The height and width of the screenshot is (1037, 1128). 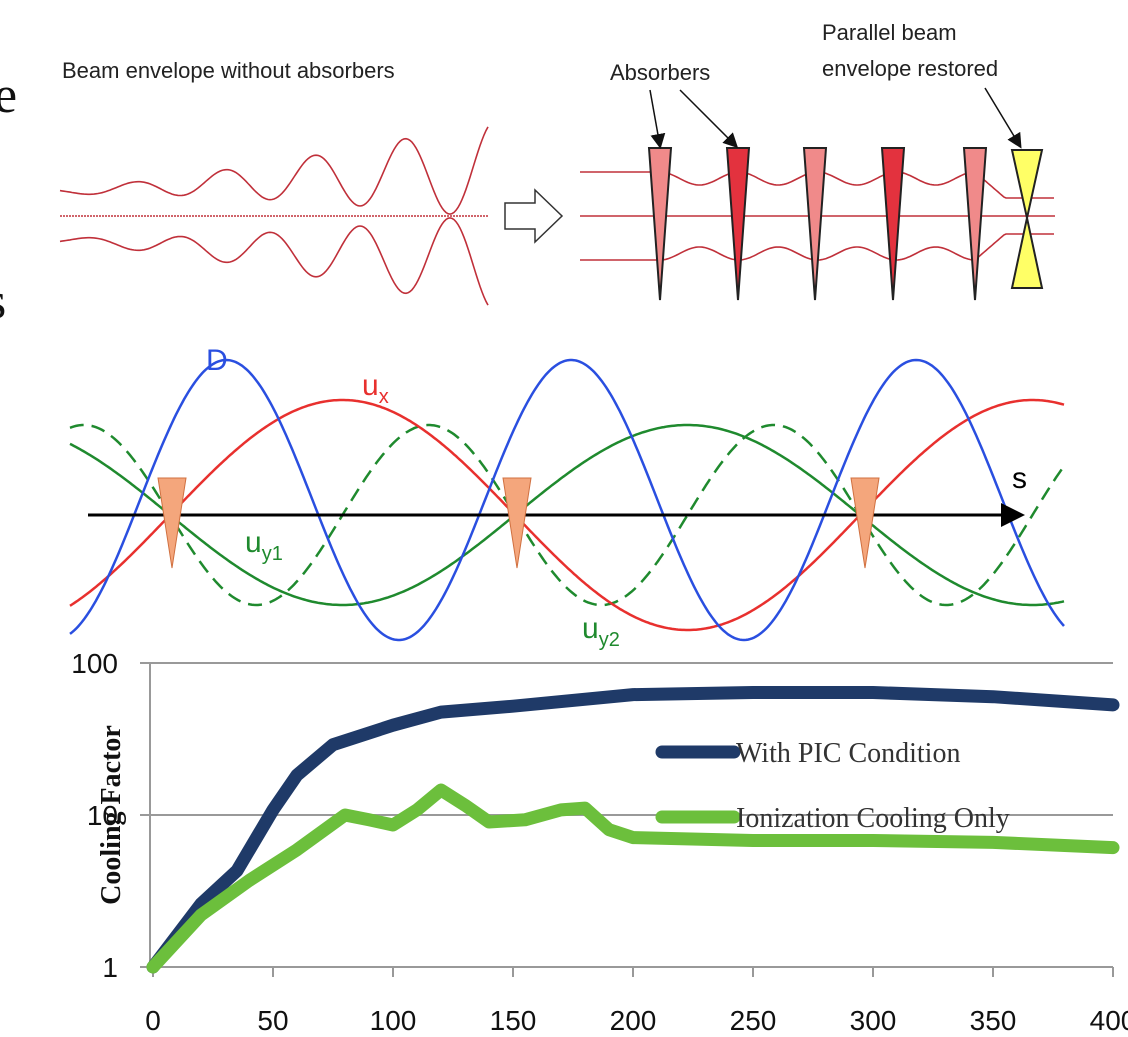 I want to click on x-tick-label: 50, so click(x=272, y=1020).